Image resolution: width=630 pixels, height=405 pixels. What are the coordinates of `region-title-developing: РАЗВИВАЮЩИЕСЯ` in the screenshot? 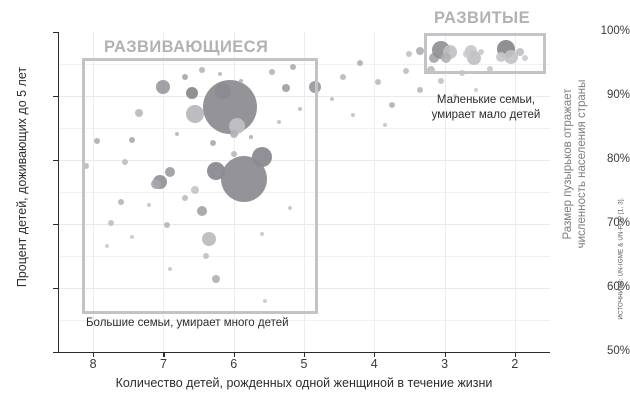 It's located at (186, 47).